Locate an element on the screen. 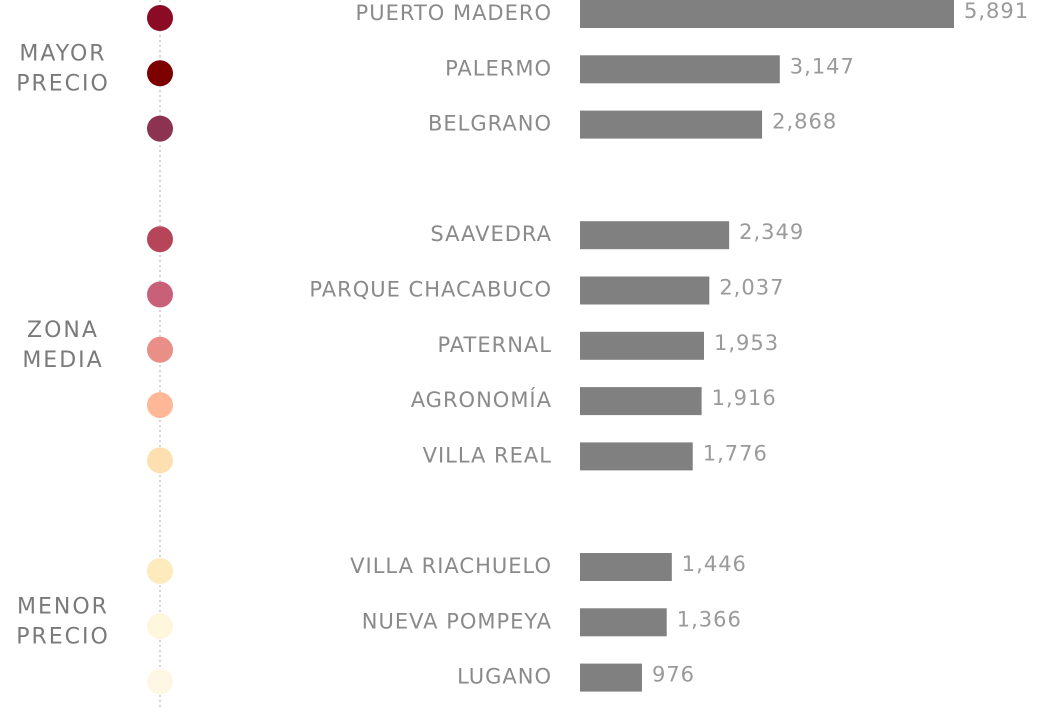 Image resolution: width=1041 pixels, height=707 pixels. category-label: PALERMO is located at coordinates (498, 68).